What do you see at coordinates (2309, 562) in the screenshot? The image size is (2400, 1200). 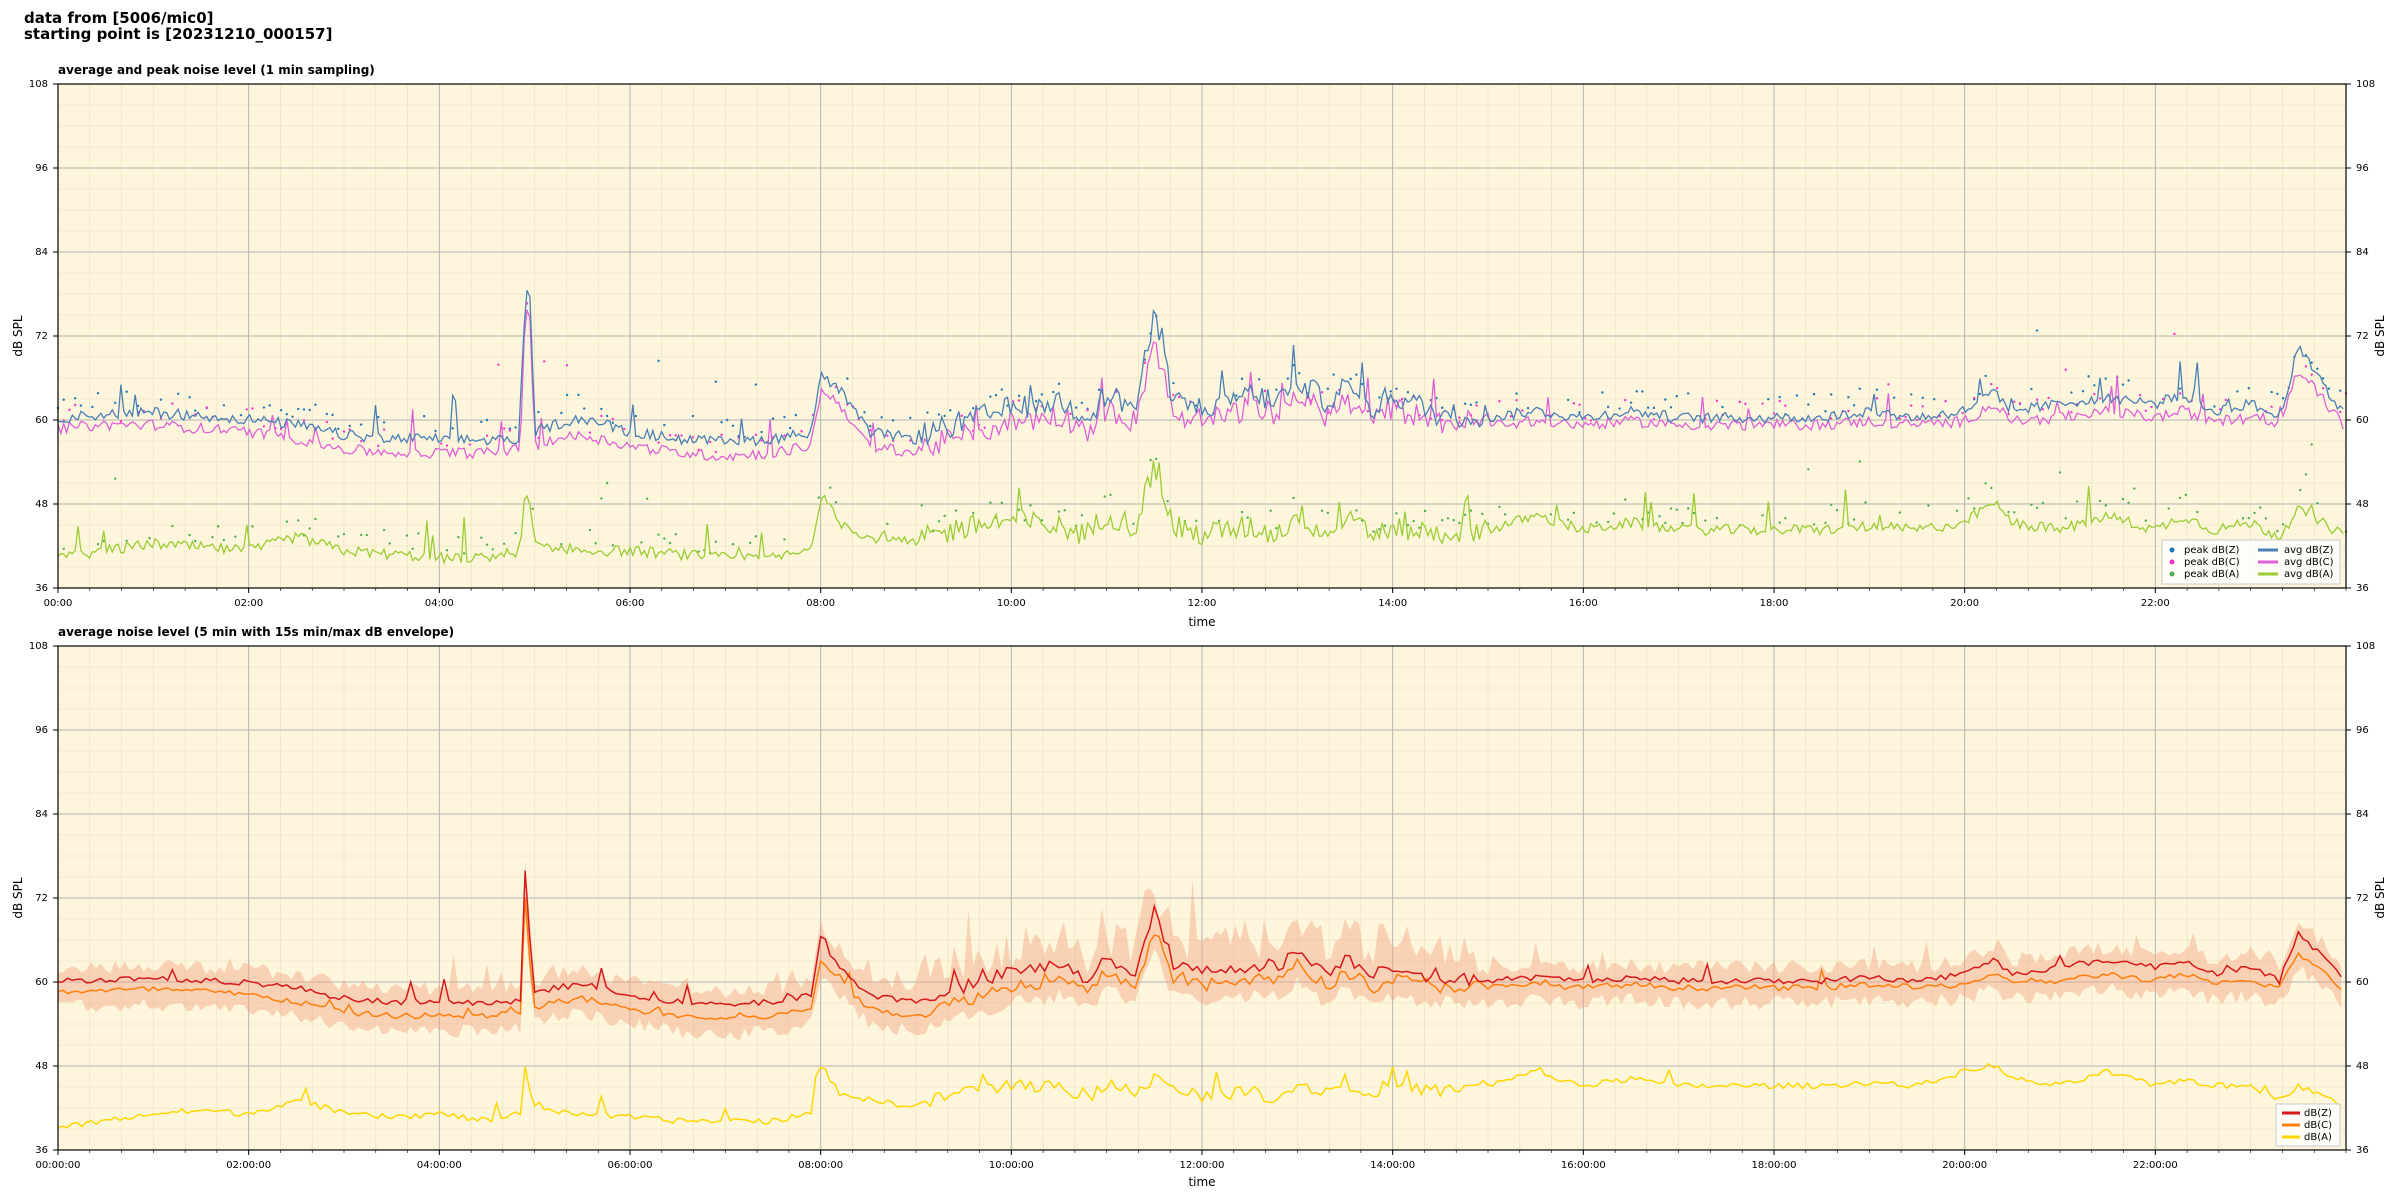 I see `legend-label: avg dB(C)` at bounding box center [2309, 562].